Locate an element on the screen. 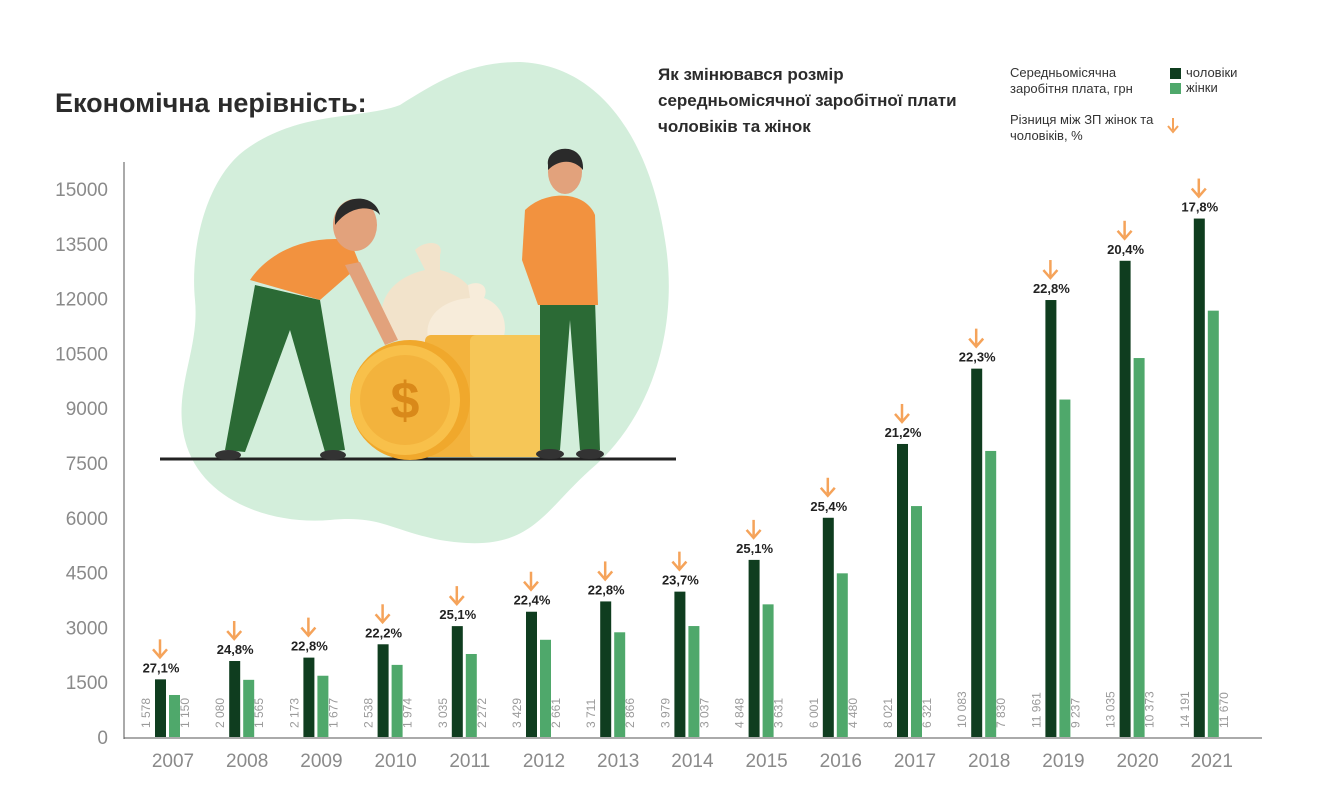 The image size is (1320, 801). value-label-men: 10 083 is located at coordinates (962, 709).